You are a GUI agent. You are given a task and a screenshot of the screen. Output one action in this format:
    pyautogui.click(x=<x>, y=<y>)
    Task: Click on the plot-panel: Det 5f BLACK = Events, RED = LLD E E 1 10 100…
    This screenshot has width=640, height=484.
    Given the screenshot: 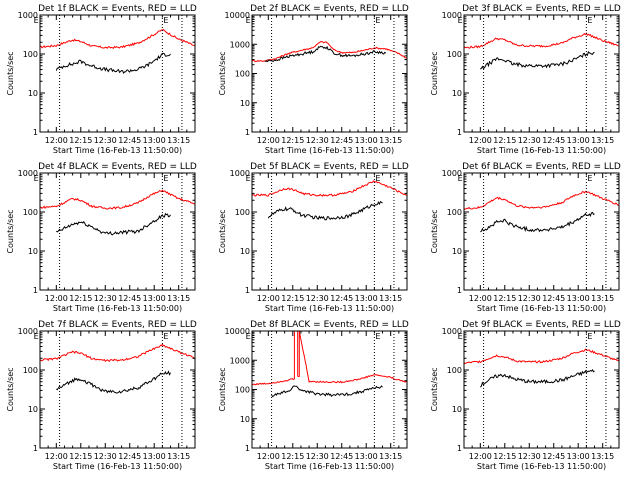 What is the action you would take?
    pyautogui.click(x=313, y=237)
    